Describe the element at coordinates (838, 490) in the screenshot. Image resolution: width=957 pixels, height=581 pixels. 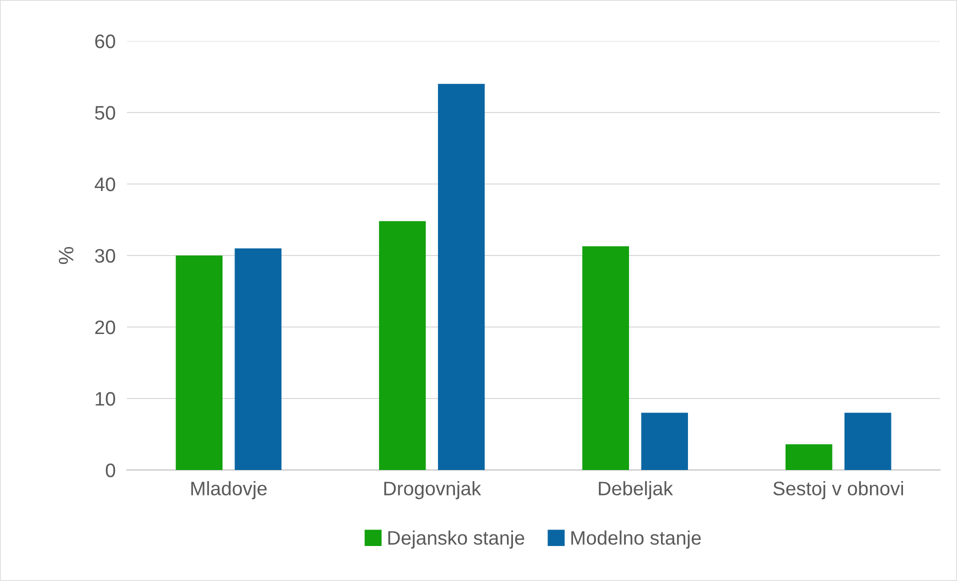
I see `x-tick-label: Sestoj v obnovi` at that location.